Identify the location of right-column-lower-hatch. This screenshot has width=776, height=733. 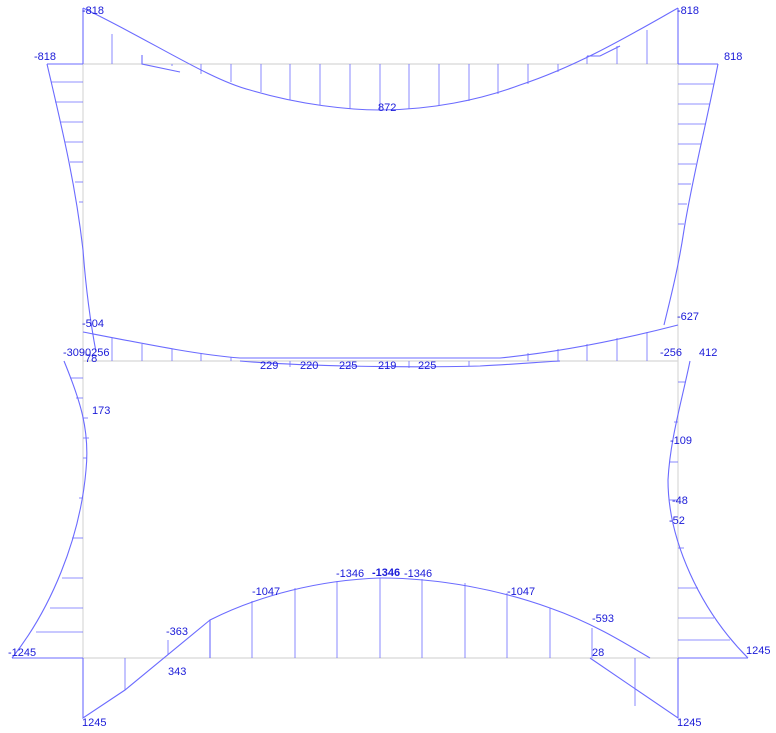
(699, 511).